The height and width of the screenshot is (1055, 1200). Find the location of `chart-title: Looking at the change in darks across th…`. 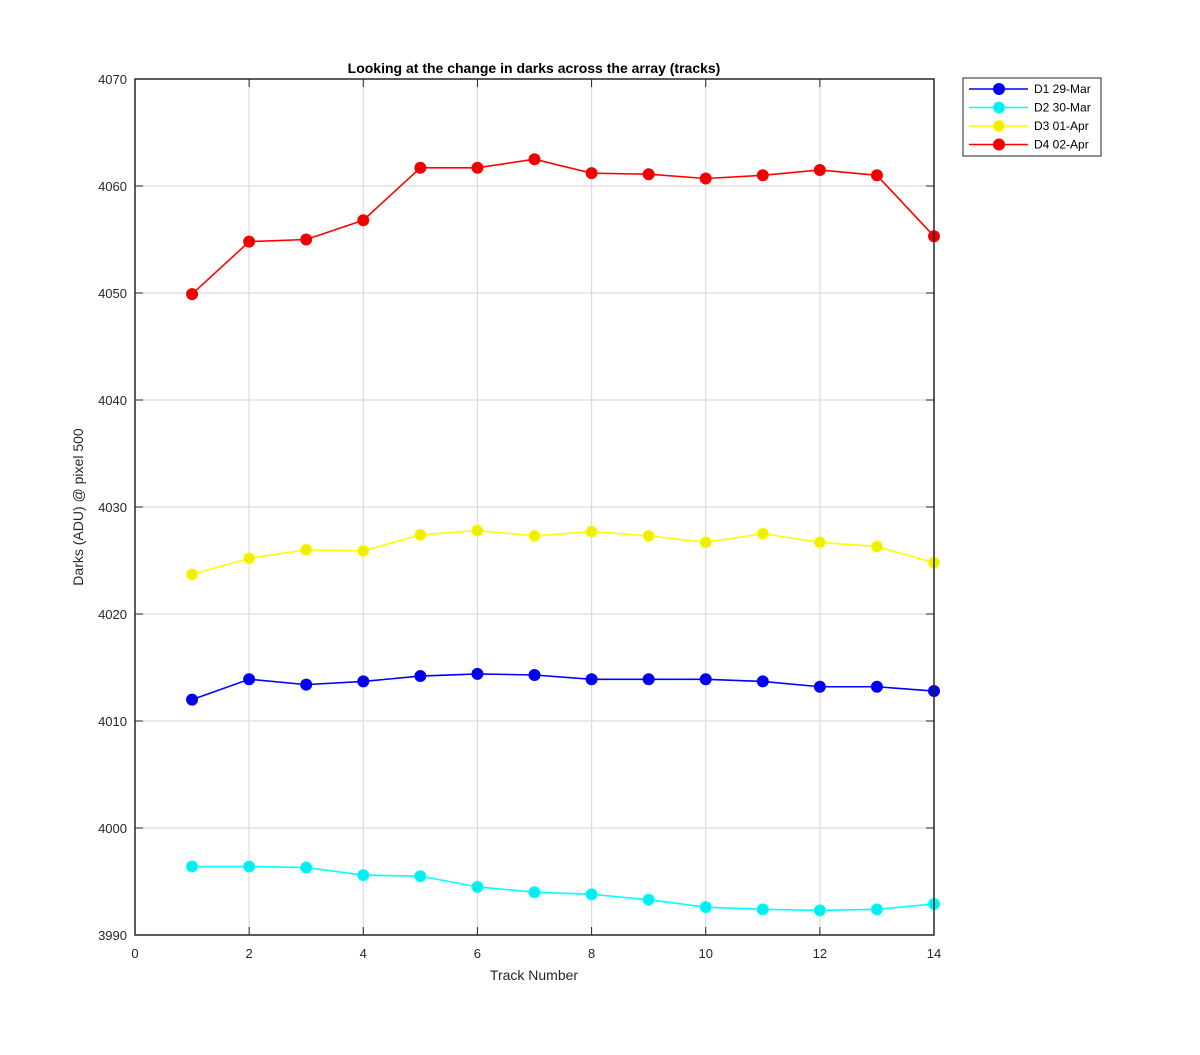

chart-title: Looking at the change in darks across th… is located at coordinates (534, 68).